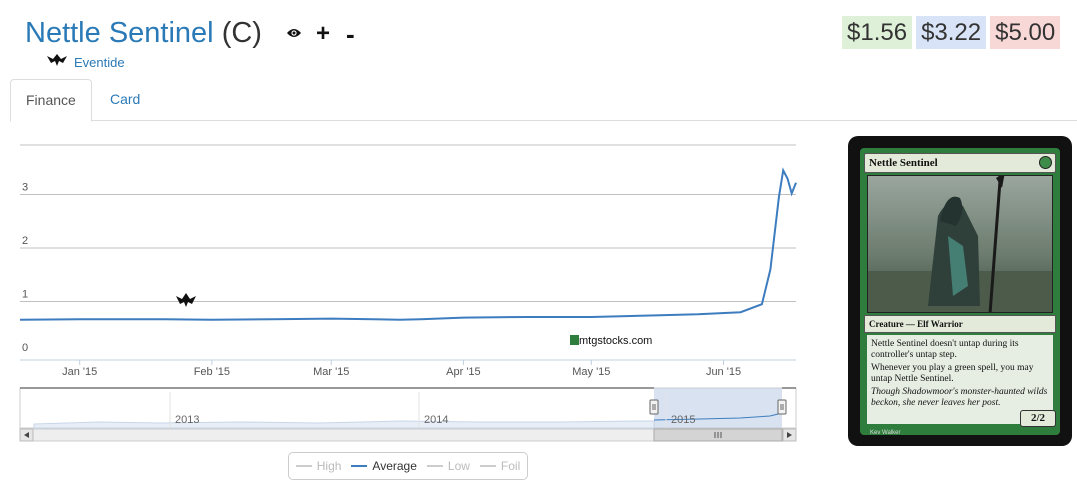 The height and width of the screenshot is (487, 1077). I want to click on y-tick-label: 0, so click(25, 348).